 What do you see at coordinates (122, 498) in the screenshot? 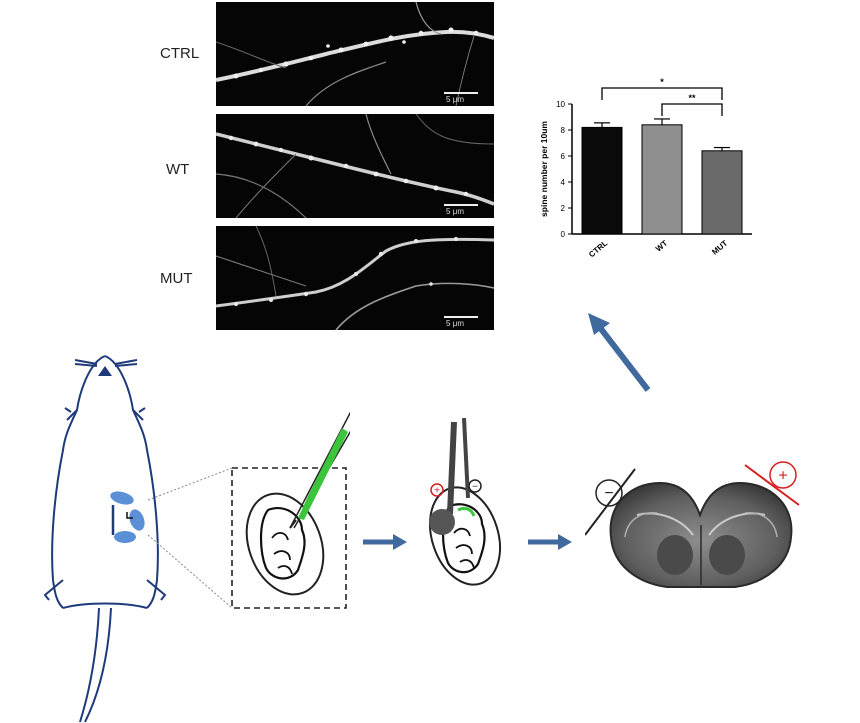
I see `embryo-icon` at bounding box center [122, 498].